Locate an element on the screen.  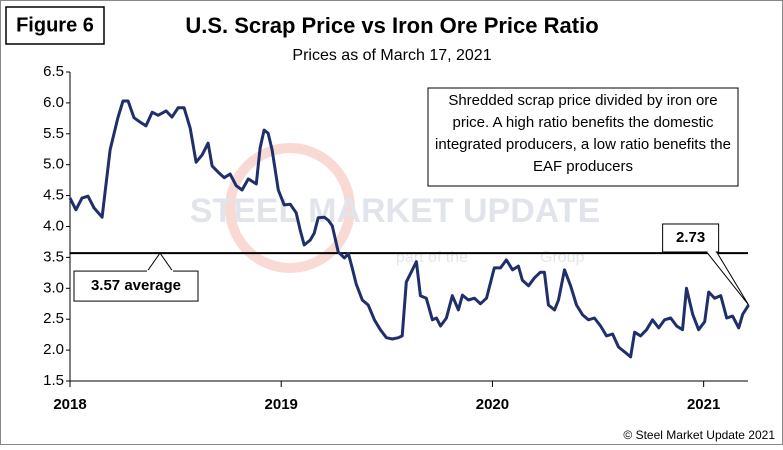
x-tick-label: 2019 is located at coordinates (281, 404).